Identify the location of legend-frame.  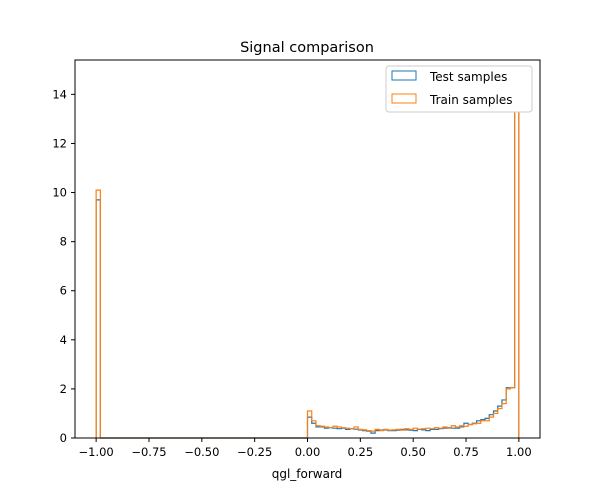
(459, 89).